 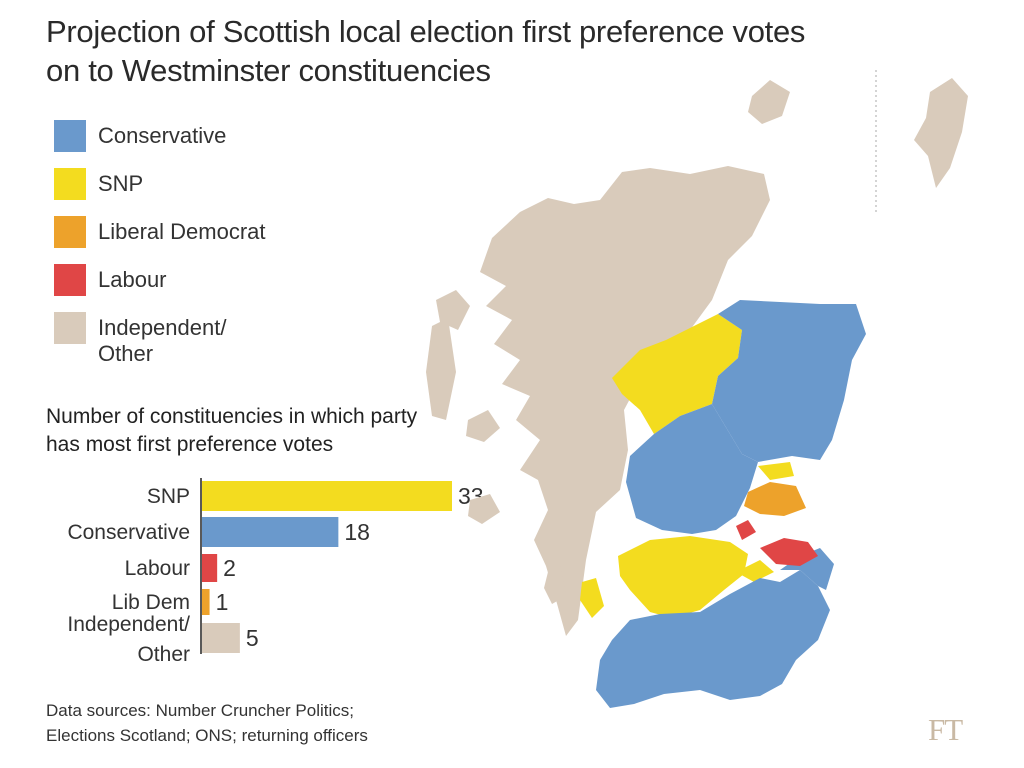 What do you see at coordinates (755, 571) in the screenshot?
I see `map-region-midlothian` at bounding box center [755, 571].